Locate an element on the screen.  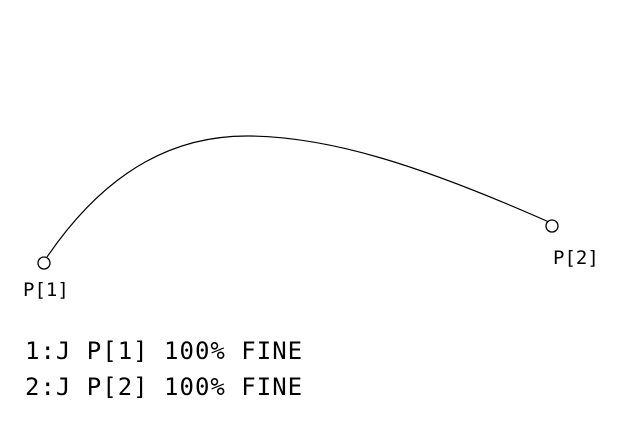
program-listing: 1:J P[1] 100% FINE 2:J P[2] 100% FINE is located at coordinates (164, 369).